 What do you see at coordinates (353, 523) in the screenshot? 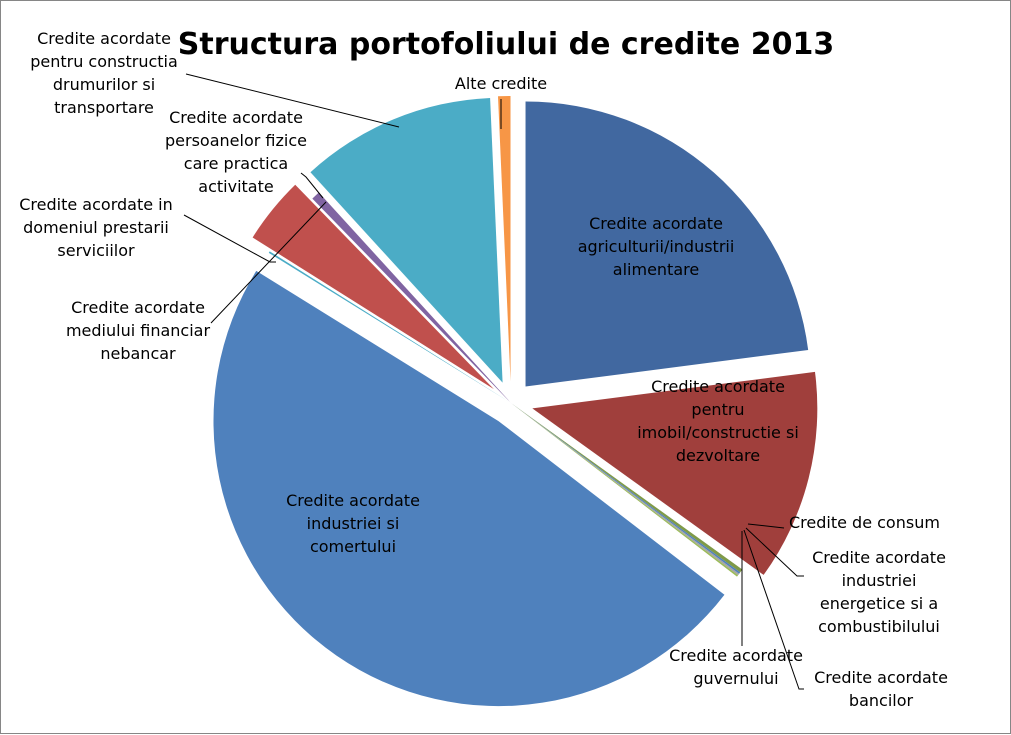
I see `slice-label: Credite acordate industriei si comertului` at bounding box center [353, 523].